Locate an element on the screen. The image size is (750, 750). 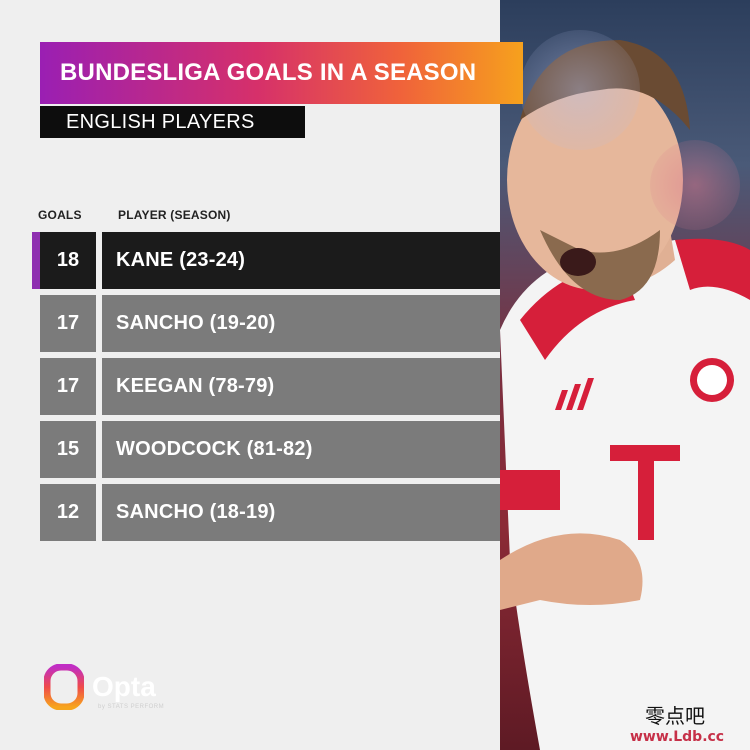
table-row: 17 SANCHO (19-20) is located at coordinates (270, 323).